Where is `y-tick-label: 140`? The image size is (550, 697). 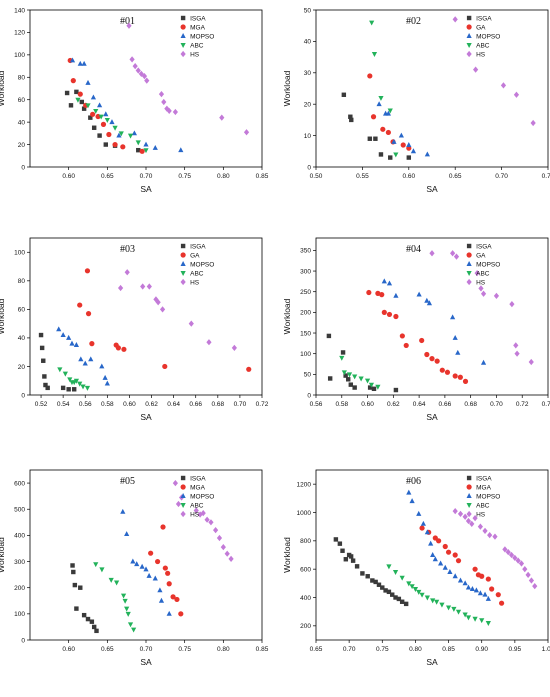
y-tick-label: 140 is located at coordinates (19, 10).